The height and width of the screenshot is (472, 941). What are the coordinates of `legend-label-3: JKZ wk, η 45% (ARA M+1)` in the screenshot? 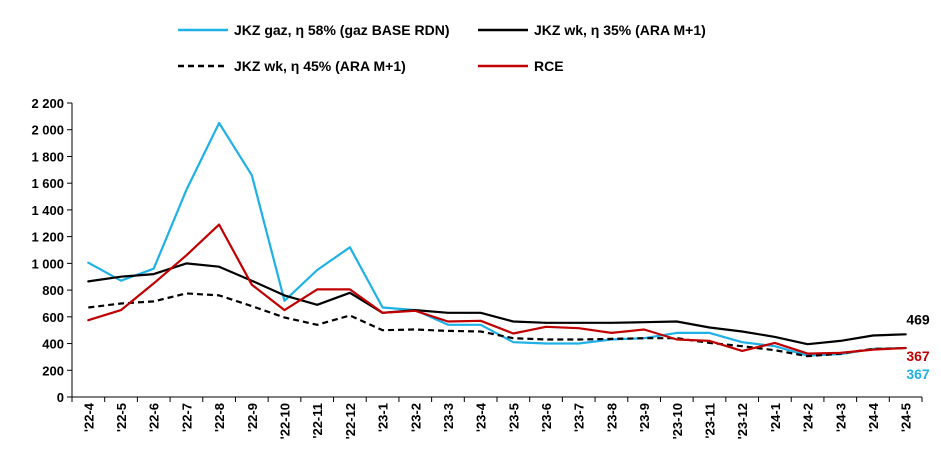 It's located at (320, 66).